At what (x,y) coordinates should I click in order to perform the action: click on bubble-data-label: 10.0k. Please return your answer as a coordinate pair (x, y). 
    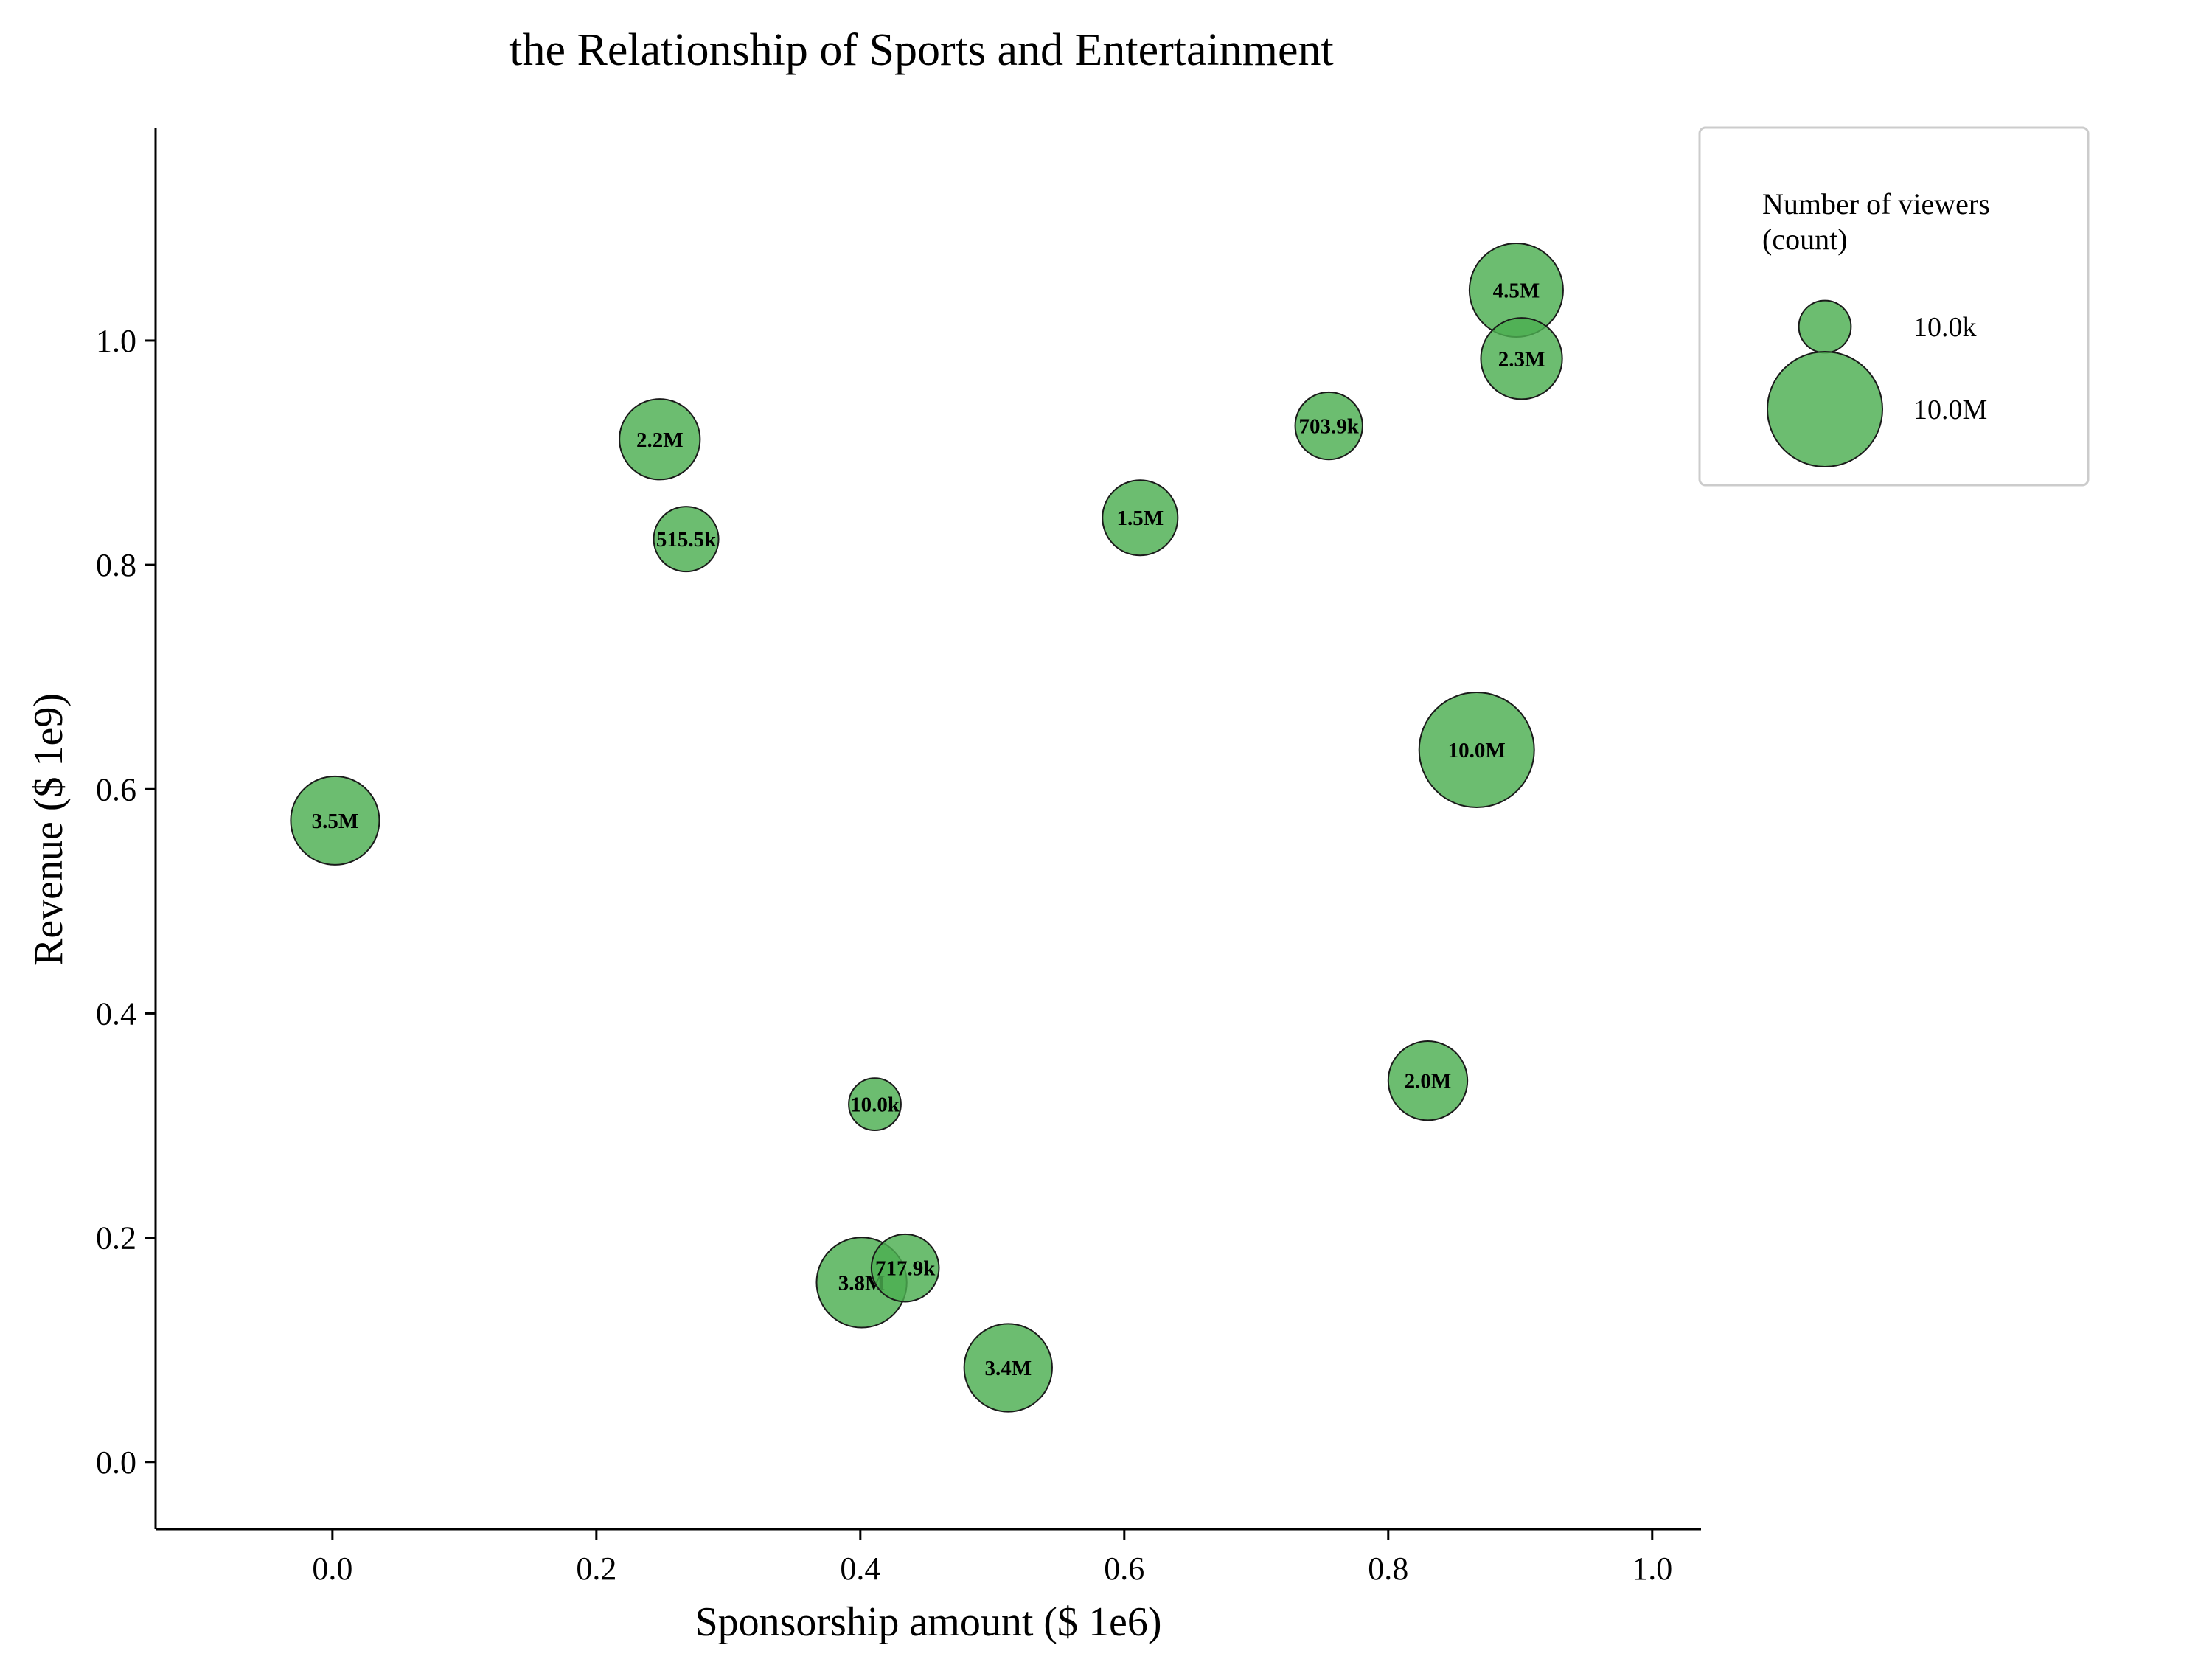
    Looking at the image, I should click on (875, 1105).